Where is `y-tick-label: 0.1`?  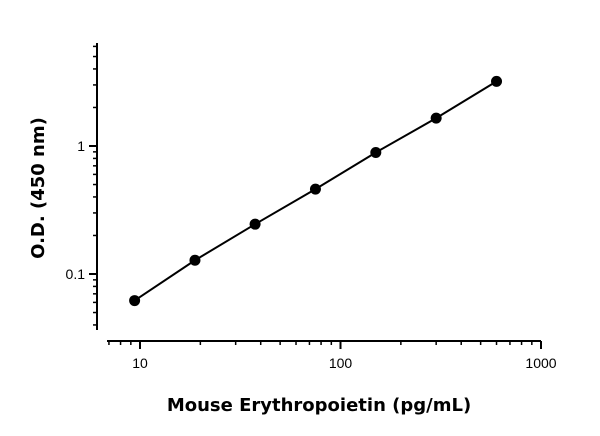 y-tick-label: 0.1 is located at coordinates (76, 274).